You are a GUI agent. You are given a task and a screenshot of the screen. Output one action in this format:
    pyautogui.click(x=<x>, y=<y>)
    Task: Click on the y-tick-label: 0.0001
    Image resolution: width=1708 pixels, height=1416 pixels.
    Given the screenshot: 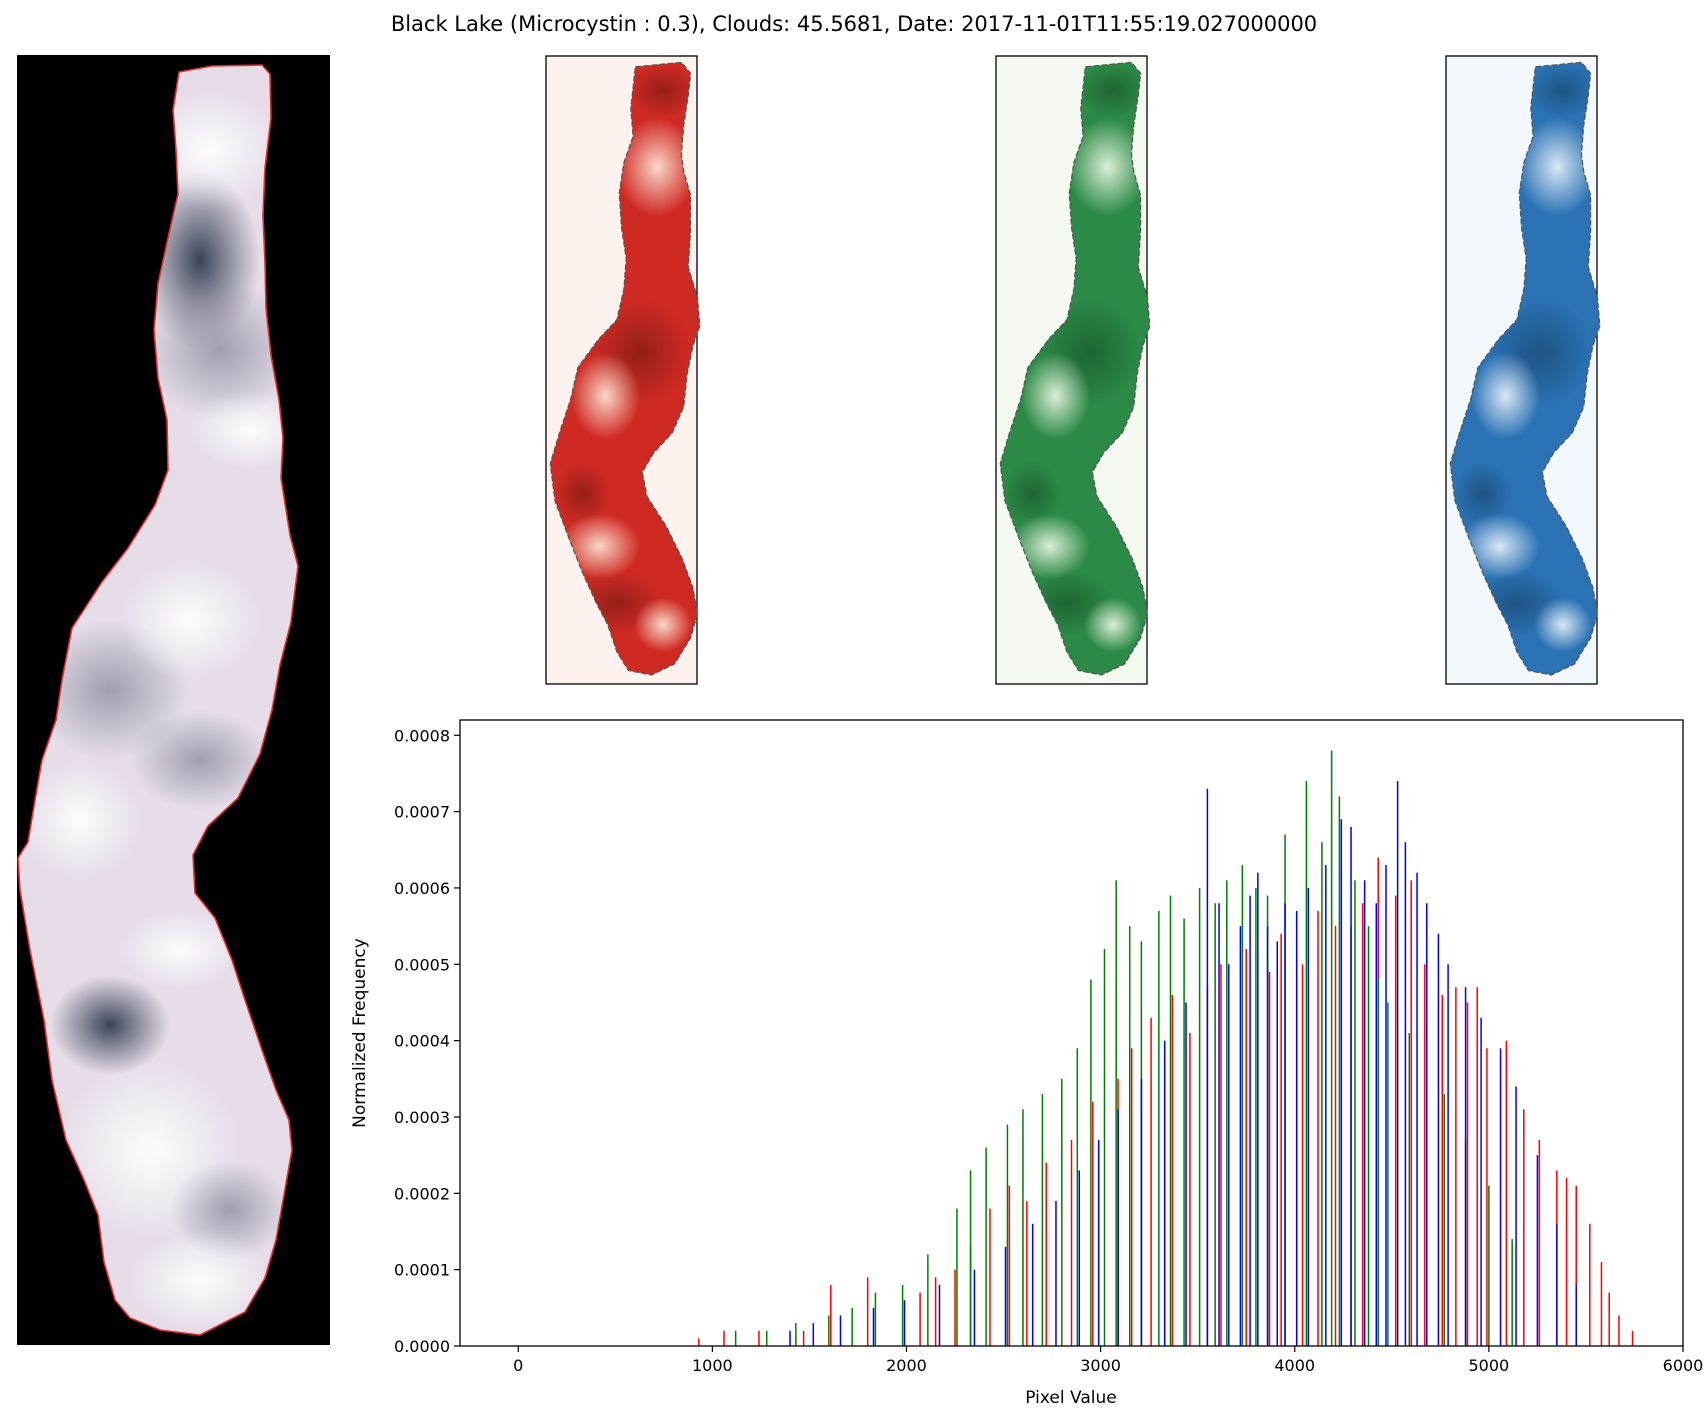 What is the action you would take?
    pyautogui.click(x=422, y=1270)
    